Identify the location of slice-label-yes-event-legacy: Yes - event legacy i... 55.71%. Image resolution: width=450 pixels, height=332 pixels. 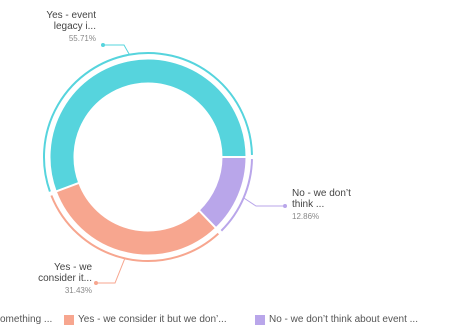
(67, 27).